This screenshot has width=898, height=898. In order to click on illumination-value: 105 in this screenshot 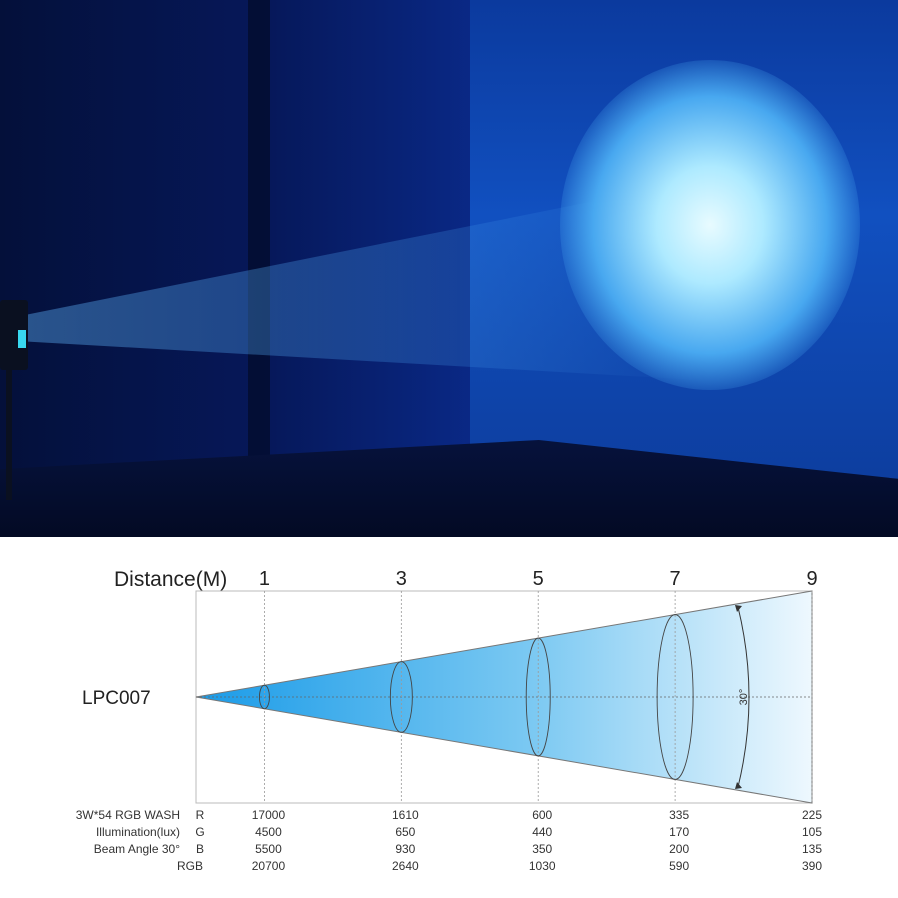, I will do `click(812, 832)`.